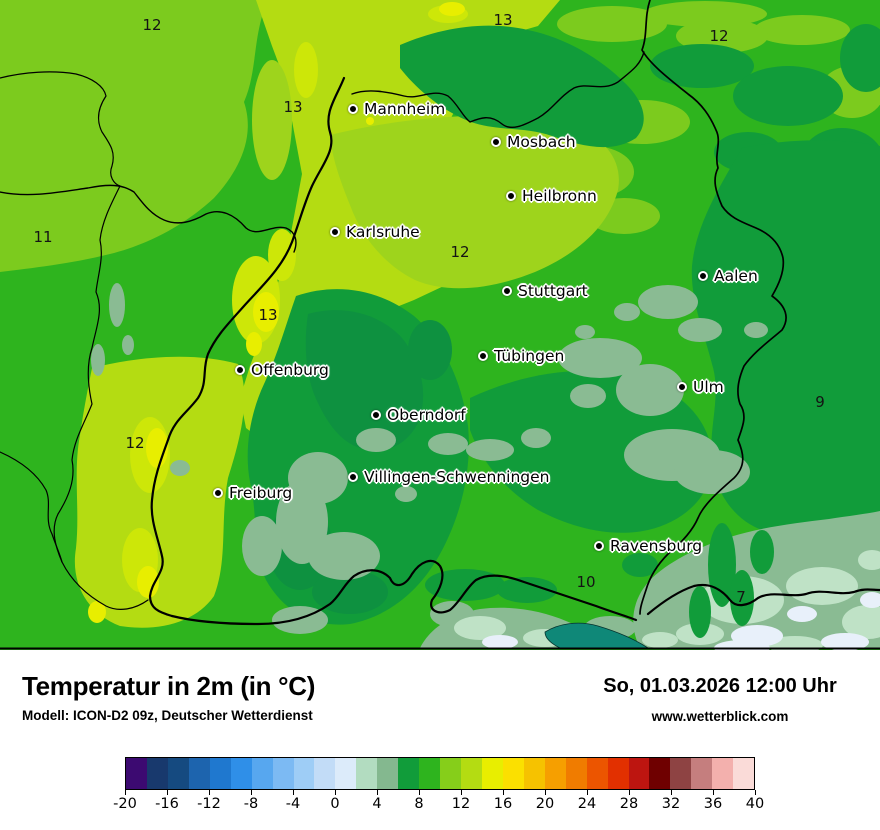 This screenshot has height=830, width=880. Describe the element at coordinates (405, 109) in the screenshot. I see `city-label: Mannheim` at that location.